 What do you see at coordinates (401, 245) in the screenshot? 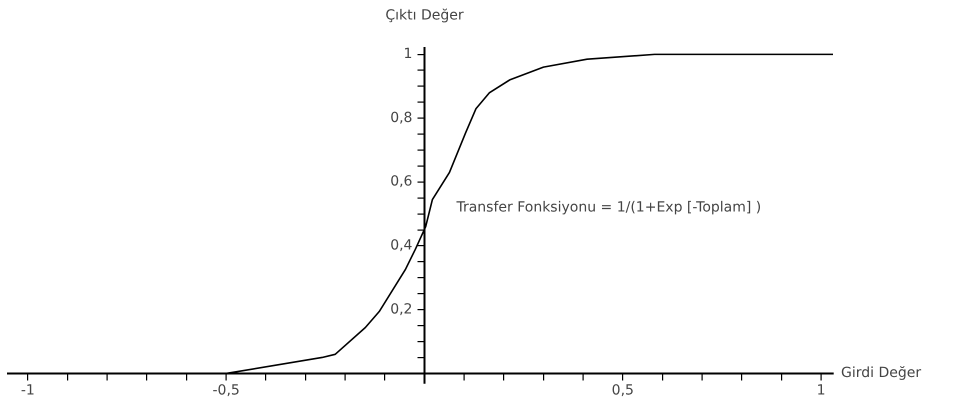
I see `y-tick-label: 0,4` at bounding box center [401, 245].